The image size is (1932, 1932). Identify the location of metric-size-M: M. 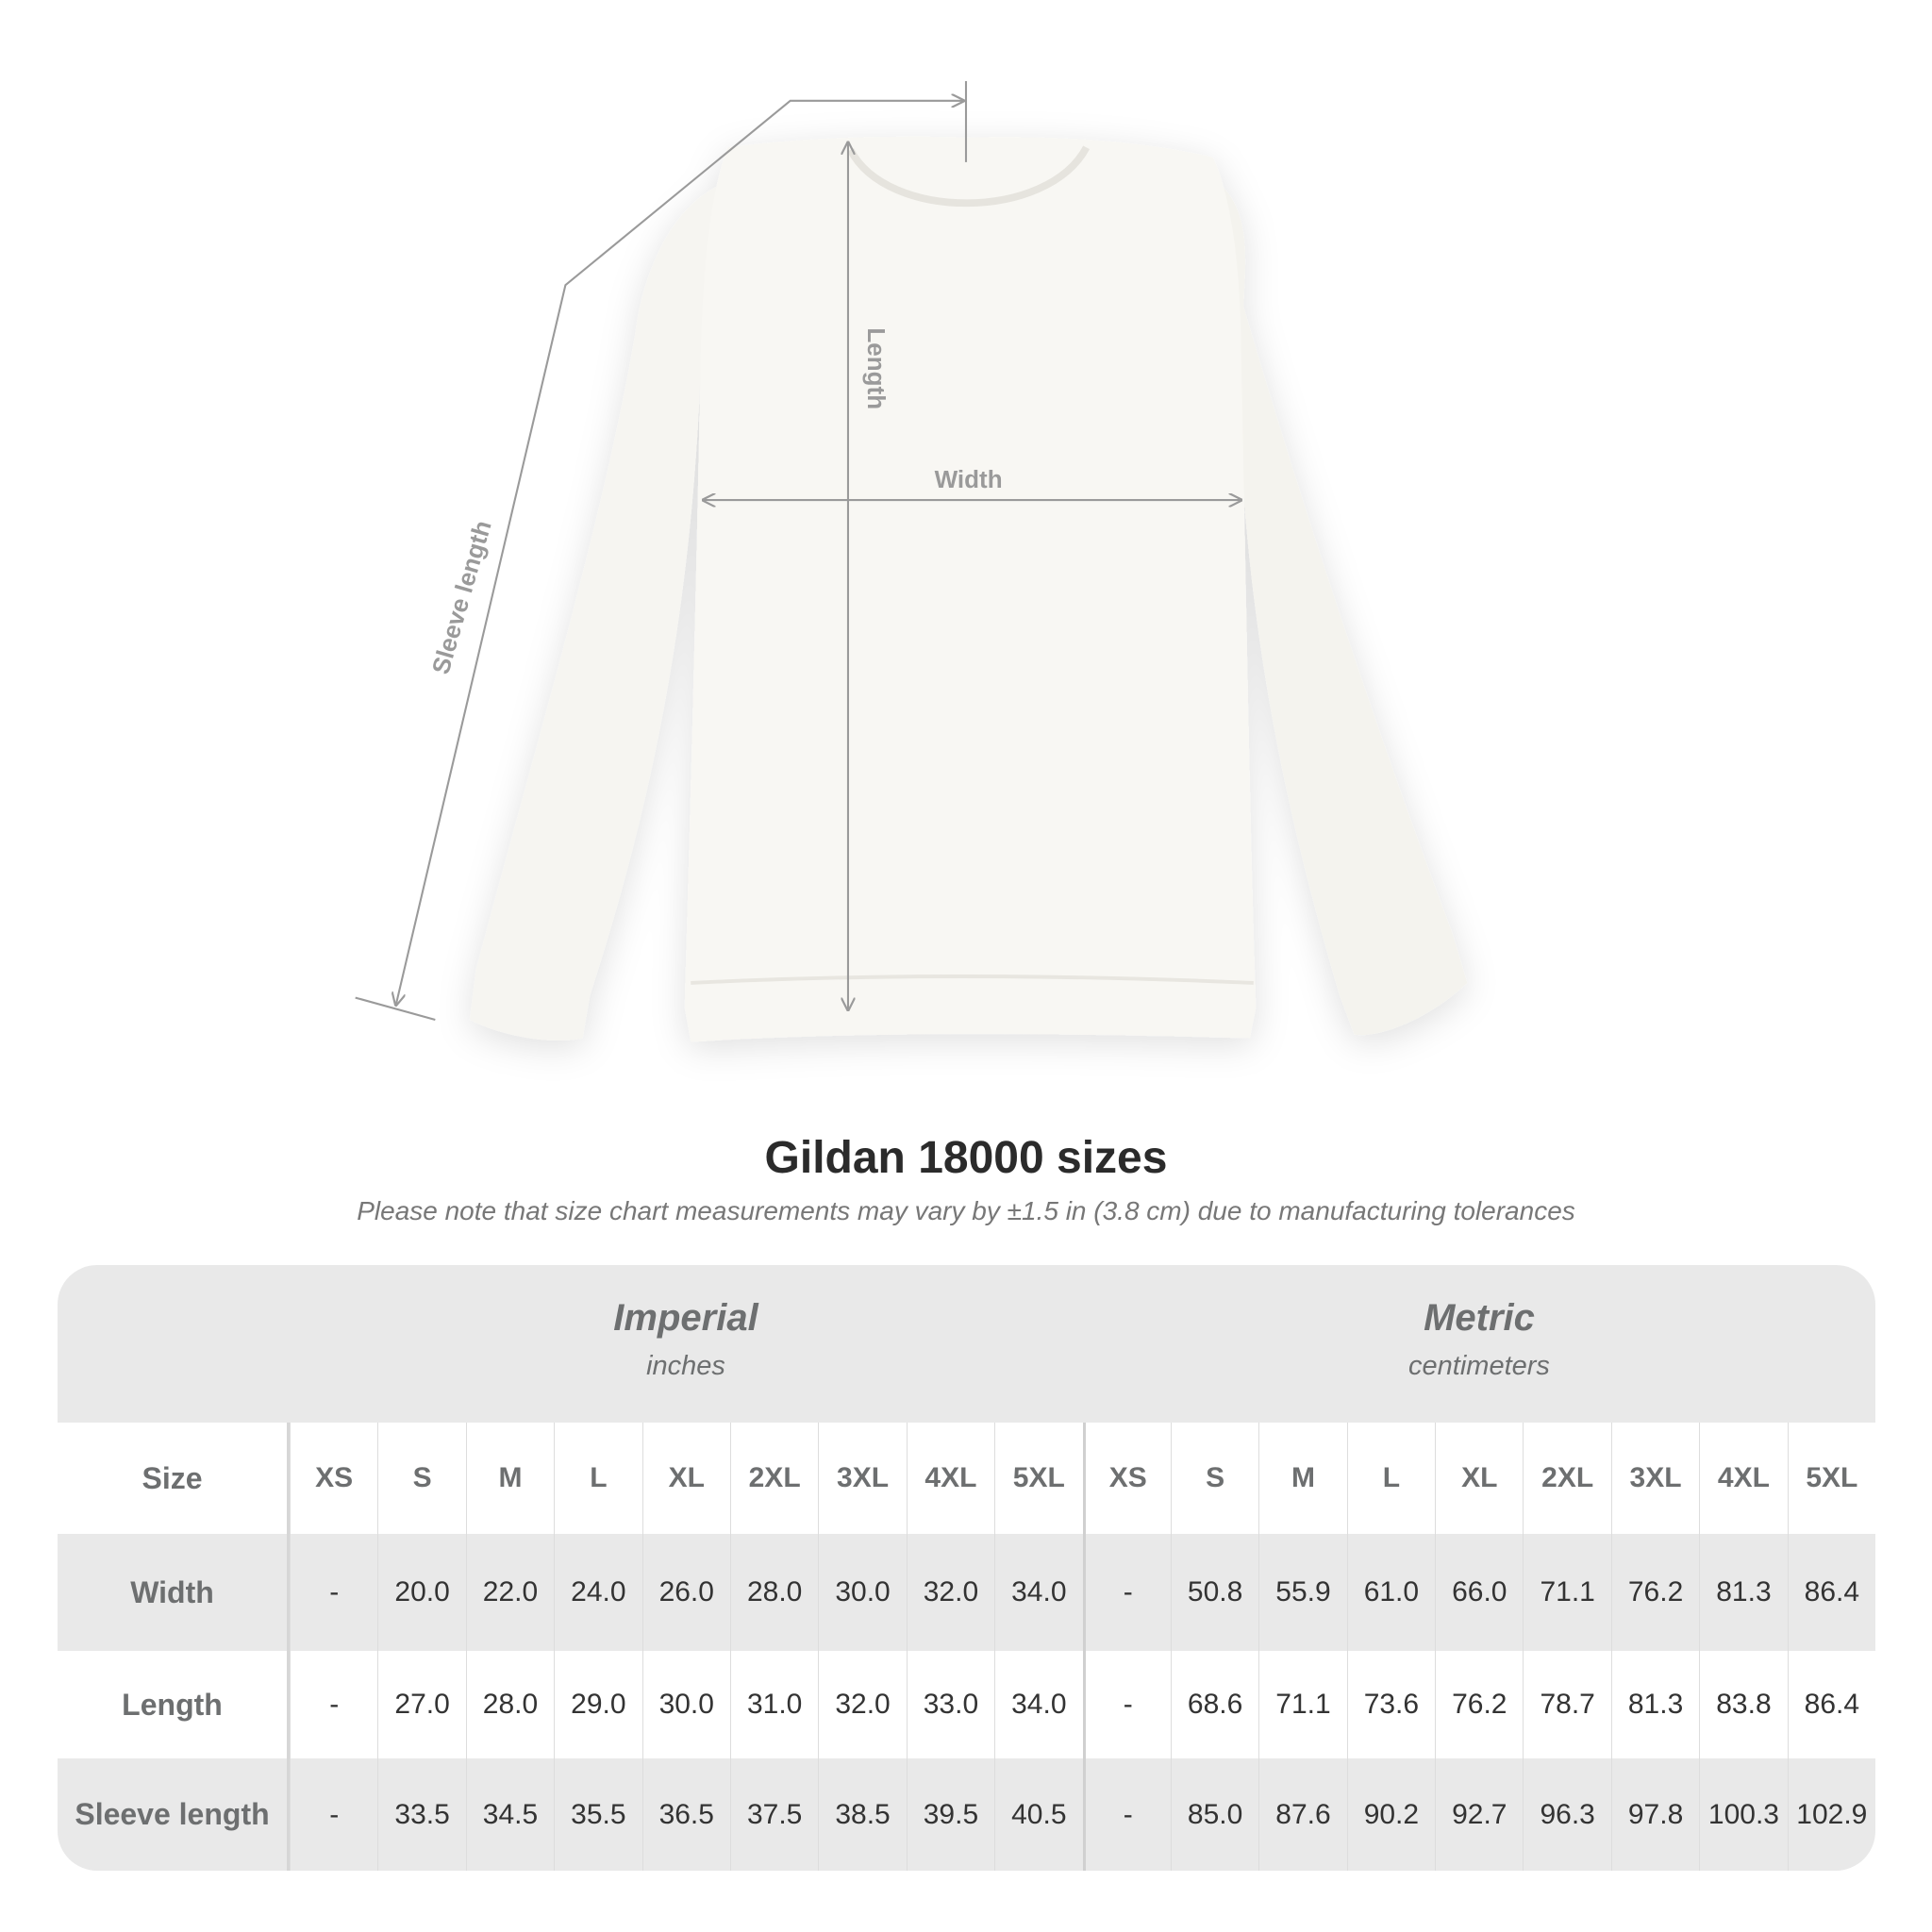
(1302, 1478).